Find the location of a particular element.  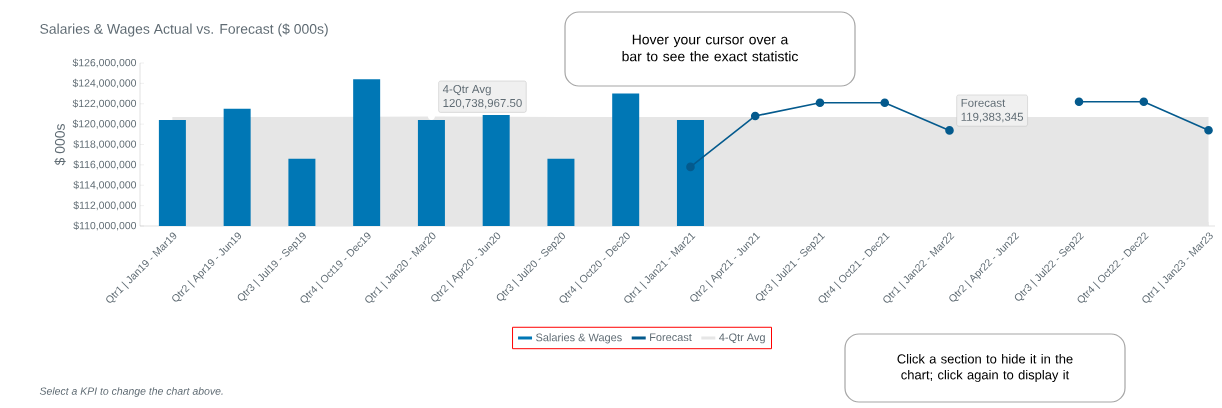

y-tick-label: $126,000,000 is located at coordinates (104, 63).